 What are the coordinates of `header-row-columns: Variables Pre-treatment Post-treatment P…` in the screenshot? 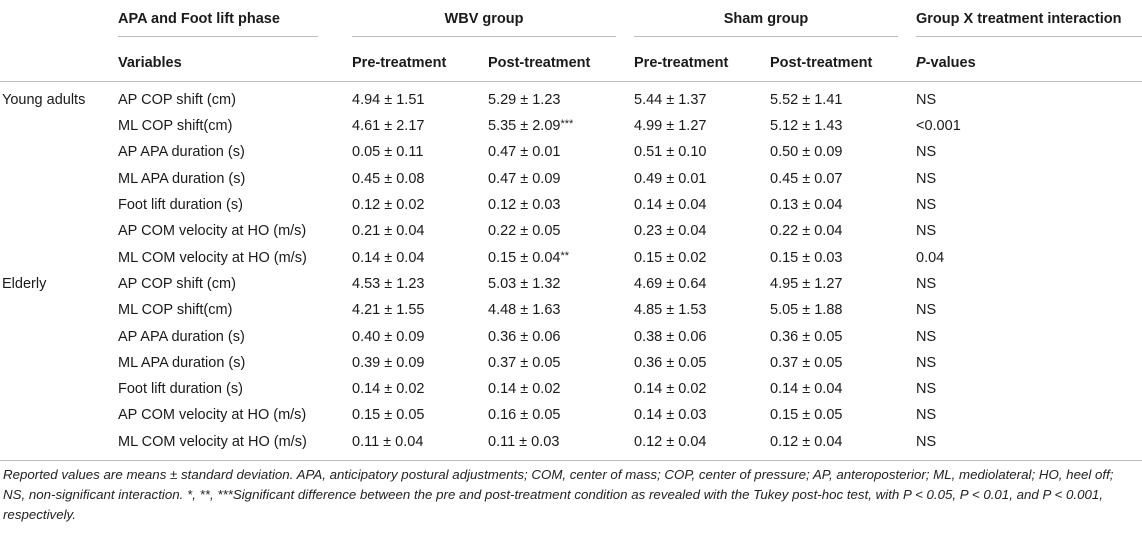 It's located at (571, 63).